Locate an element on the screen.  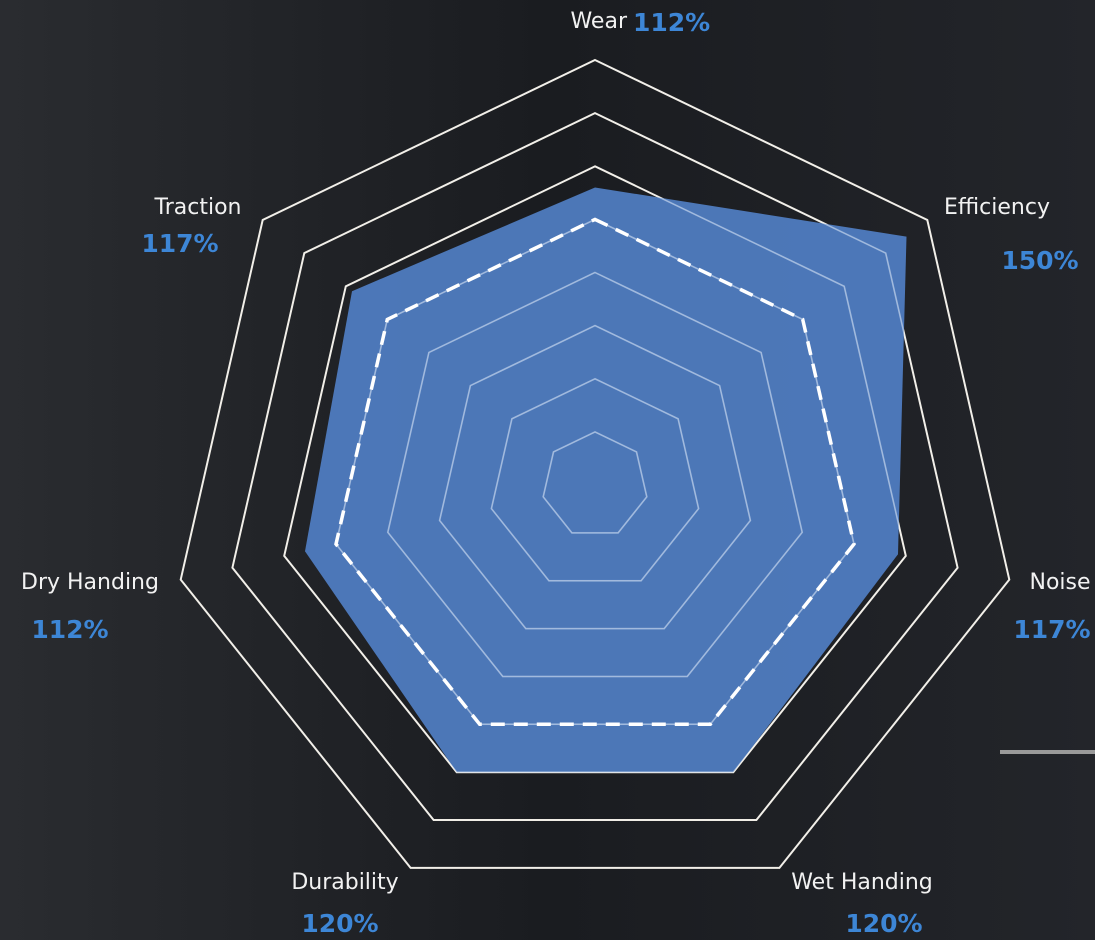
axis-label: Wet Handing is located at coordinates (862, 882).